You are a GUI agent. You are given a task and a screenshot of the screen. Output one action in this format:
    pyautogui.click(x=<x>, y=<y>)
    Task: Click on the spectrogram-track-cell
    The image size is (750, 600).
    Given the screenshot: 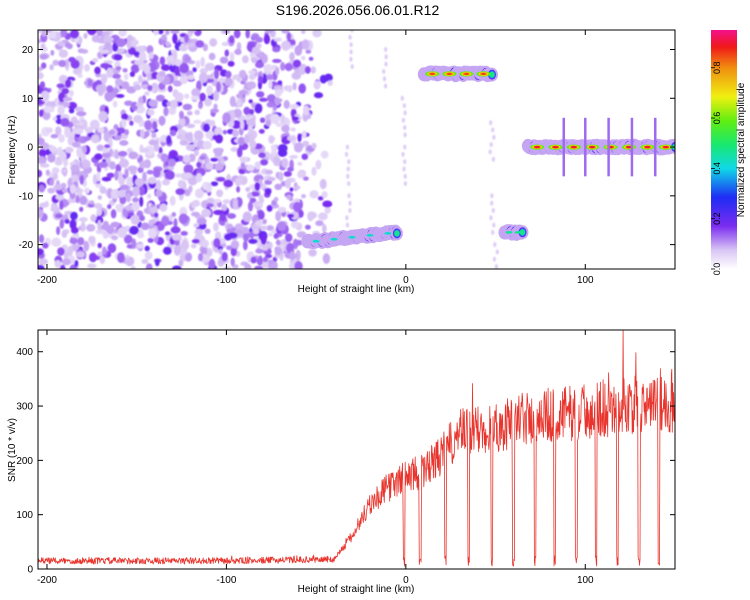 What is the action you would take?
    pyautogui.click(x=522, y=232)
    